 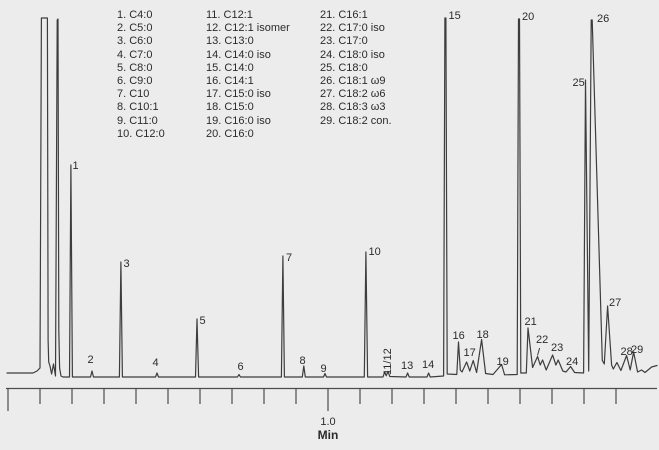 What do you see at coordinates (230, 107) in the screenshot?
I see `legend-item: 18. C15:0` at bounding box center [230, 107].